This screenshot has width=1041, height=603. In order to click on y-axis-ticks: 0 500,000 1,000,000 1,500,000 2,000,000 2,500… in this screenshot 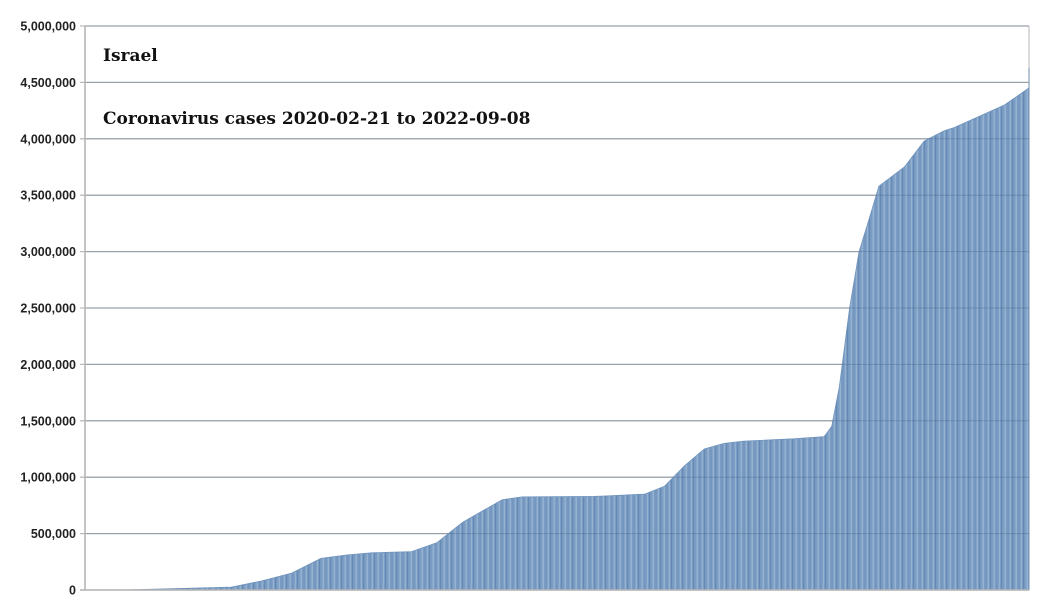, I will do `click(48, 309)`.